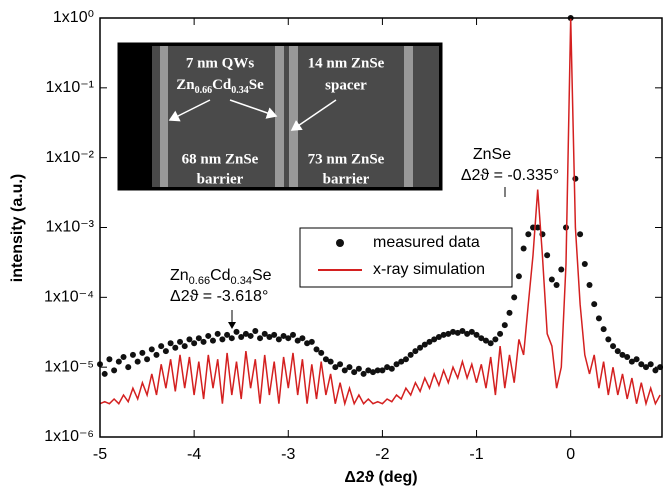 This screenshot has width=663, height=497. Describe the element at coordinates (240, 90) in the screenshot. I see `formula-part: 0.34` at that location.